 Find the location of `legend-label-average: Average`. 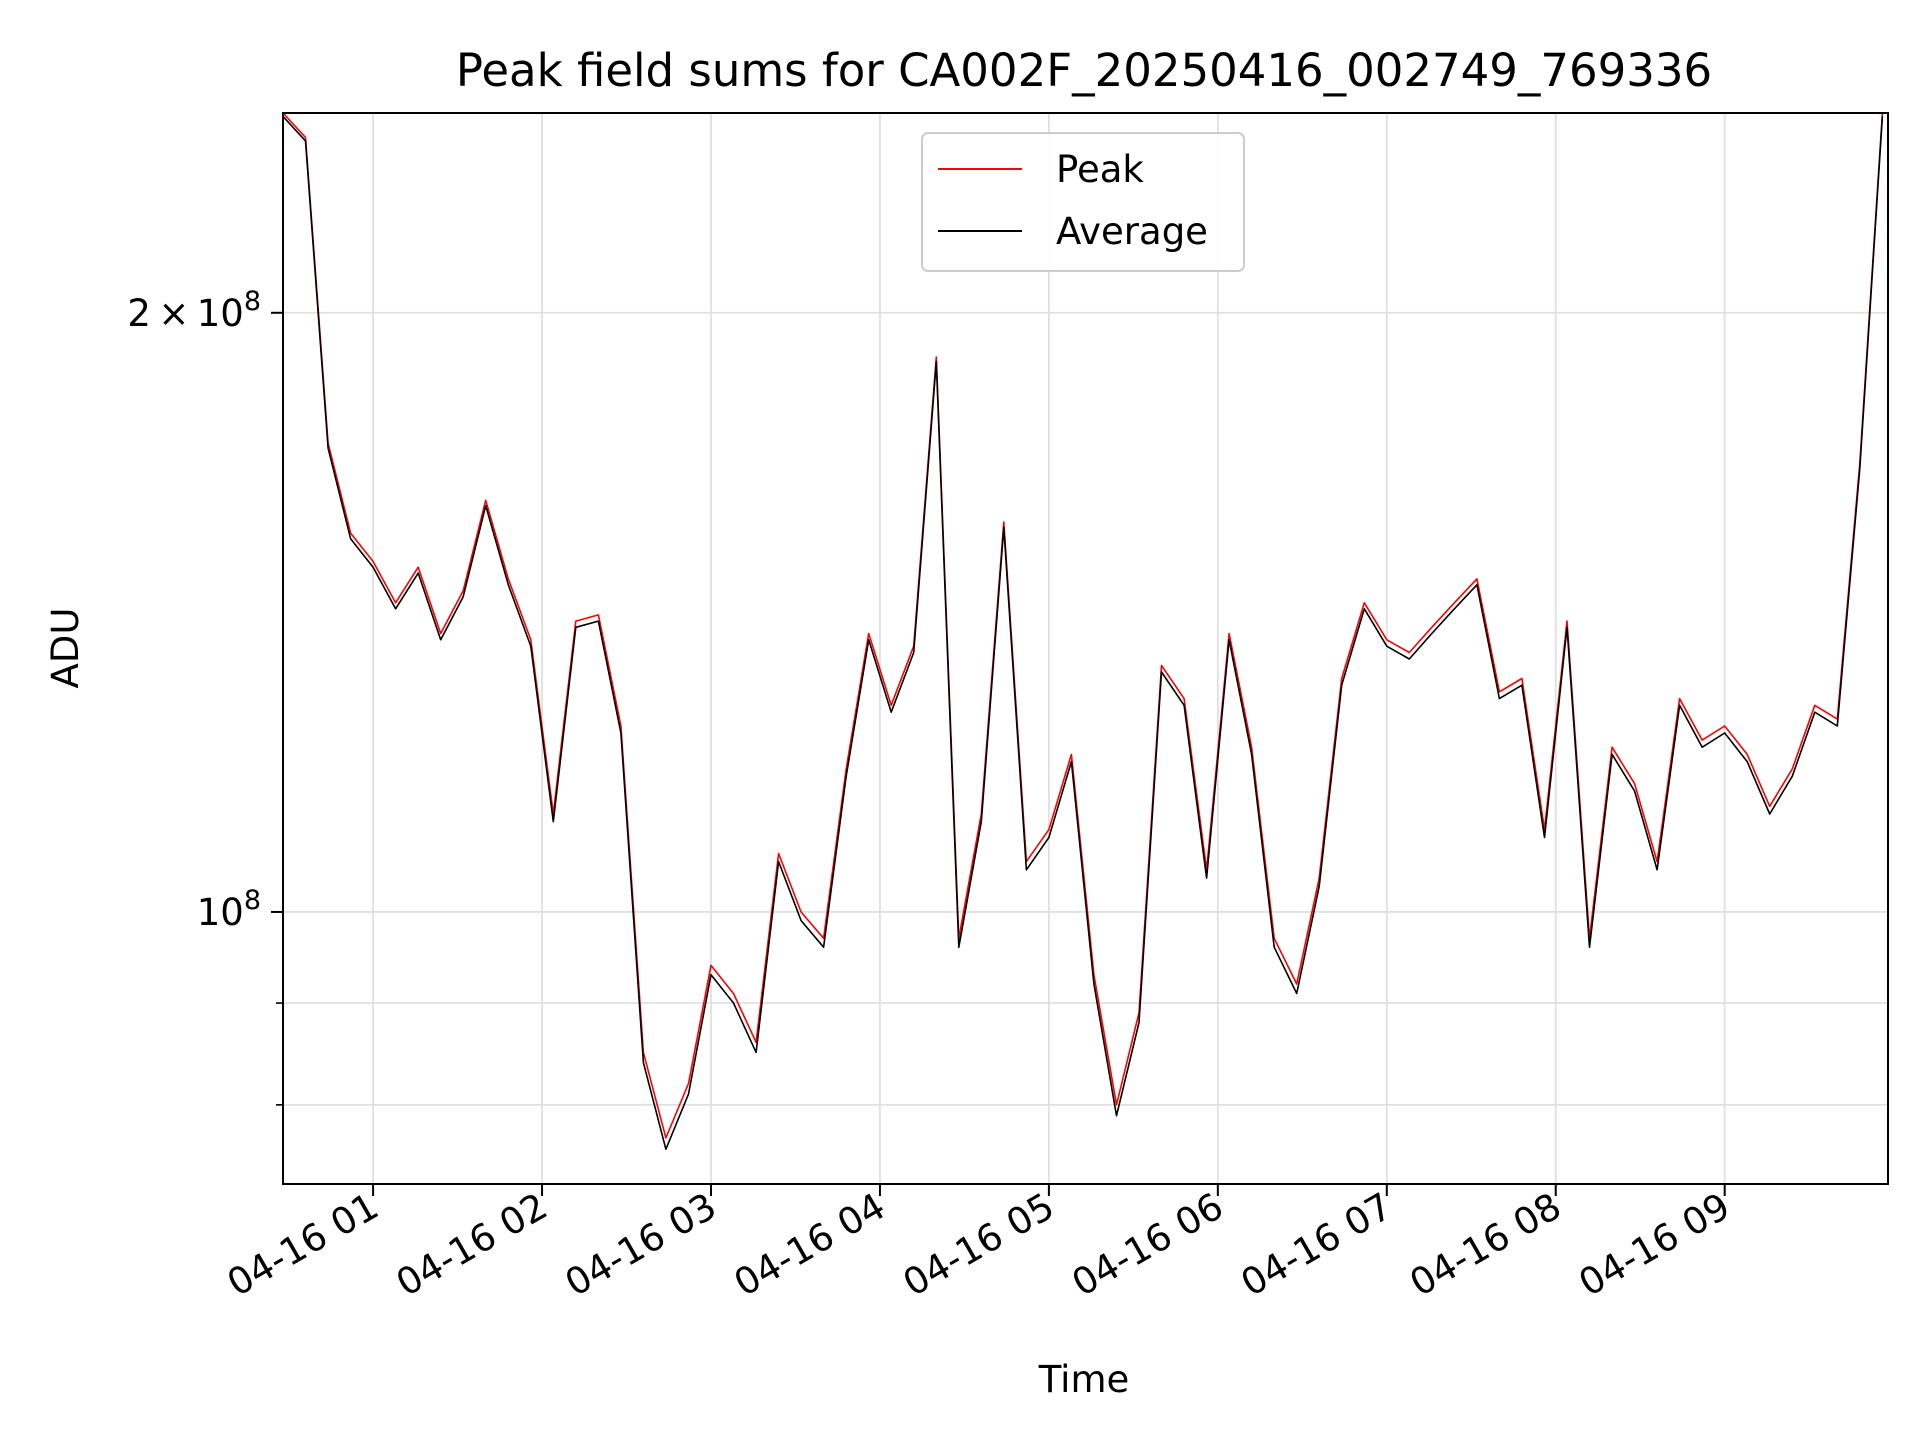

legend-label-average: Average is located at coordinates (1132, 231).